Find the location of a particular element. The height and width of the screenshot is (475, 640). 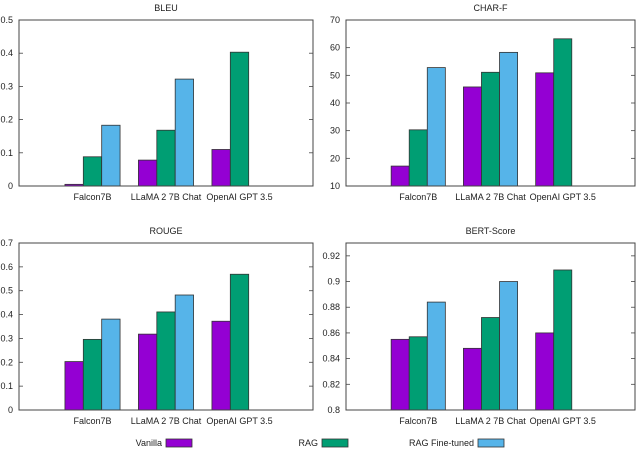

chart-title: BERT-Score is located at coordinates (491, 231).